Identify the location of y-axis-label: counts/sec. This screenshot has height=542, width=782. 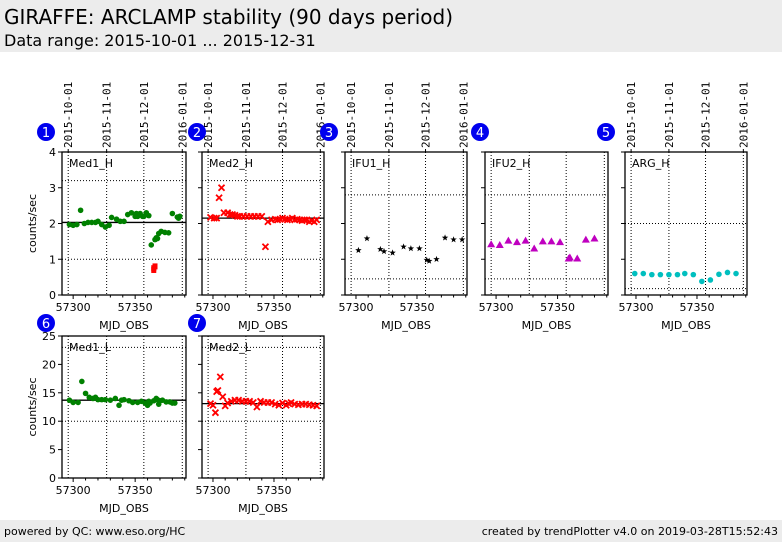
(32, 223).